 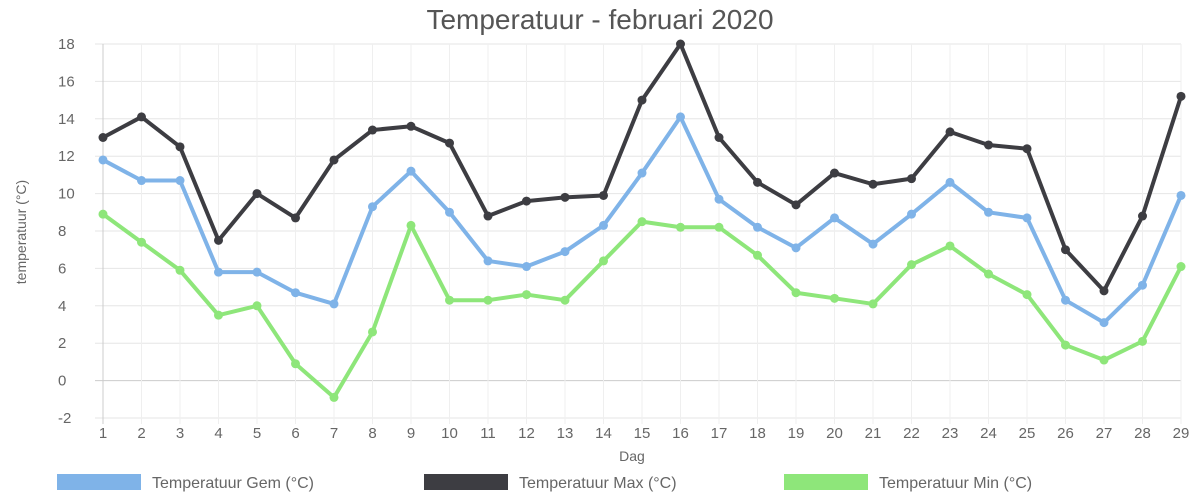 I want to click on x-tick-label: 18, so click(x=757, y=433).